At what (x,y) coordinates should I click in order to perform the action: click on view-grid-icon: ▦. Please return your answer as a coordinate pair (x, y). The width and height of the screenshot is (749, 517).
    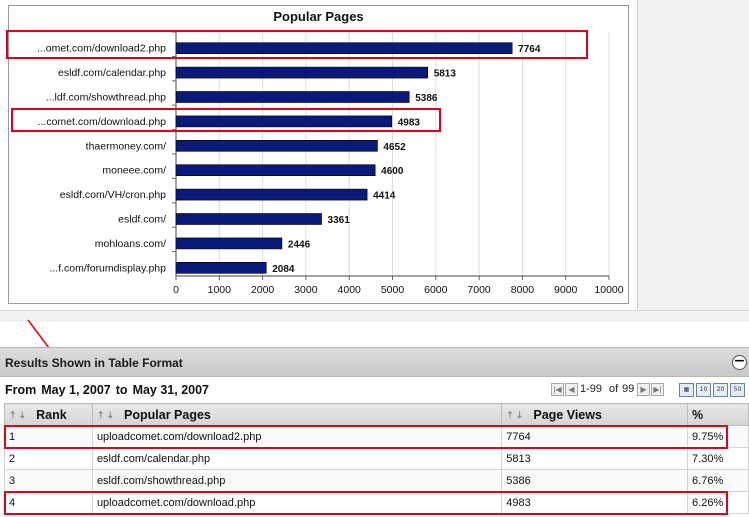
    Looking at the image, I should click on (686, 390).